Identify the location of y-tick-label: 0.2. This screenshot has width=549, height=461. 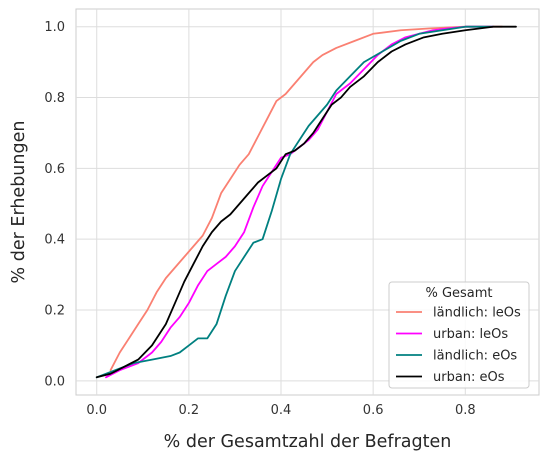
(54, 311).